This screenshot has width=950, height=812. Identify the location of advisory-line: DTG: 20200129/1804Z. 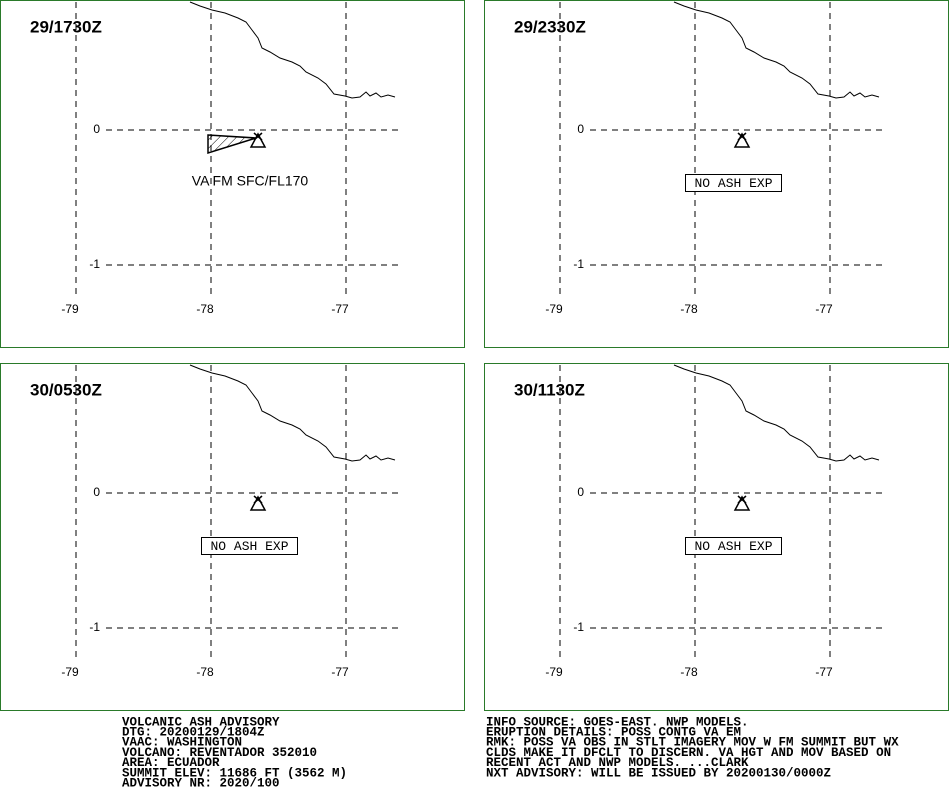
(193, 732).